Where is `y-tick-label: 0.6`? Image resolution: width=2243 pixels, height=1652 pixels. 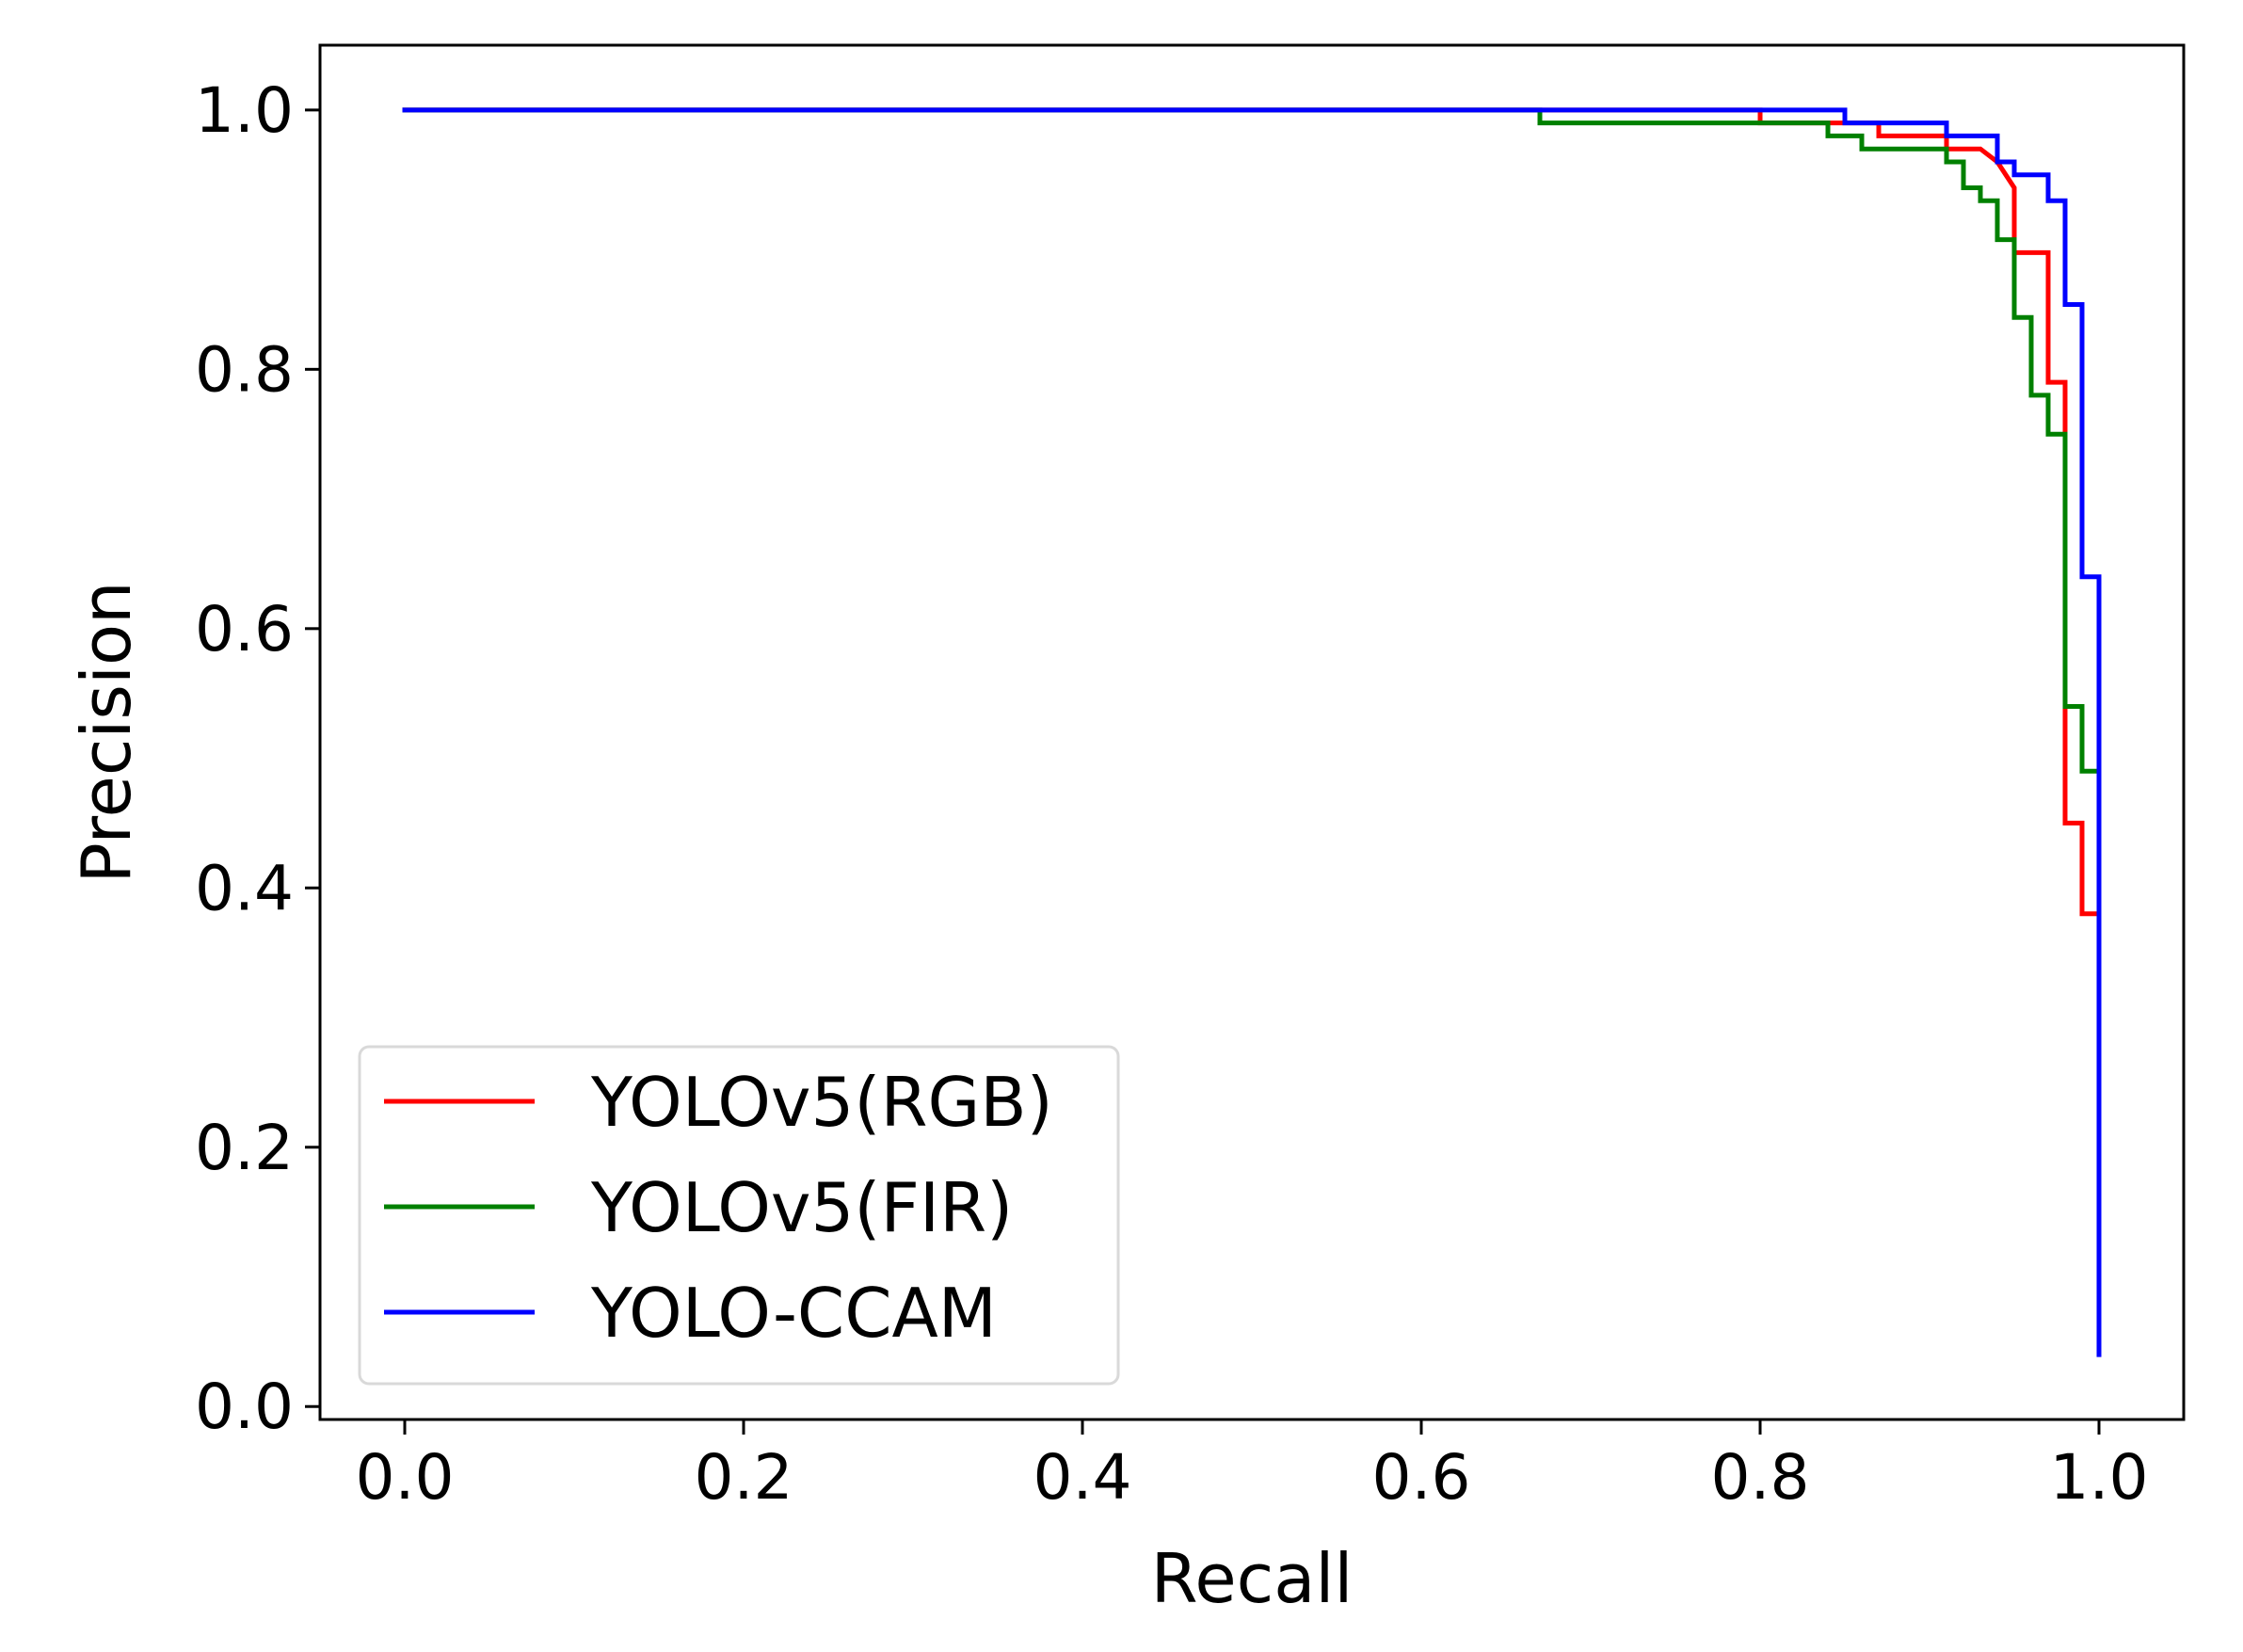 y-tick-label: 0.6 is located at coordinates (245, 629).